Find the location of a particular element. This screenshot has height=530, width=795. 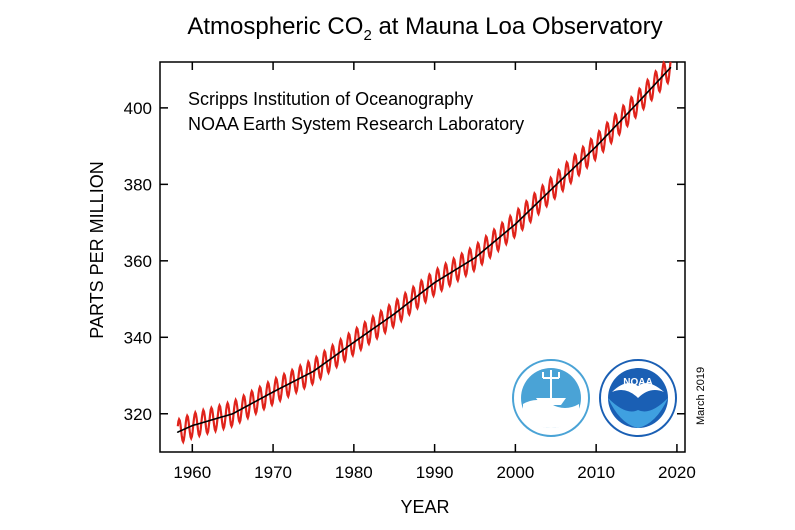

noaa-logo: NOAA is located at coordinates (638, 398).